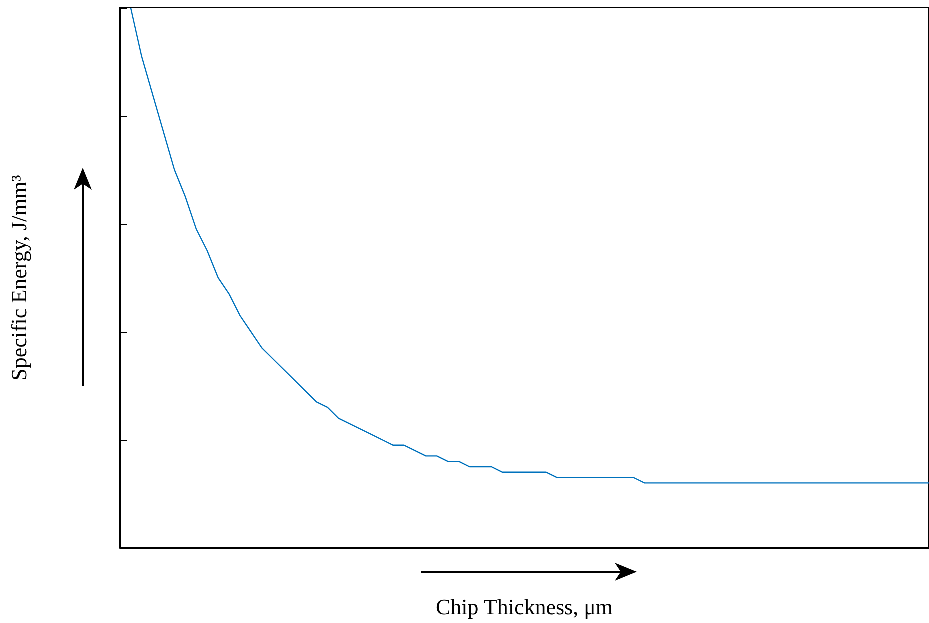 The width and height of the screenshot is (929, 623). Describe the element at coordinates (19, 277) in the screenshot. I see `y-axis-title: Specific Energy, J/mm³` at that location.